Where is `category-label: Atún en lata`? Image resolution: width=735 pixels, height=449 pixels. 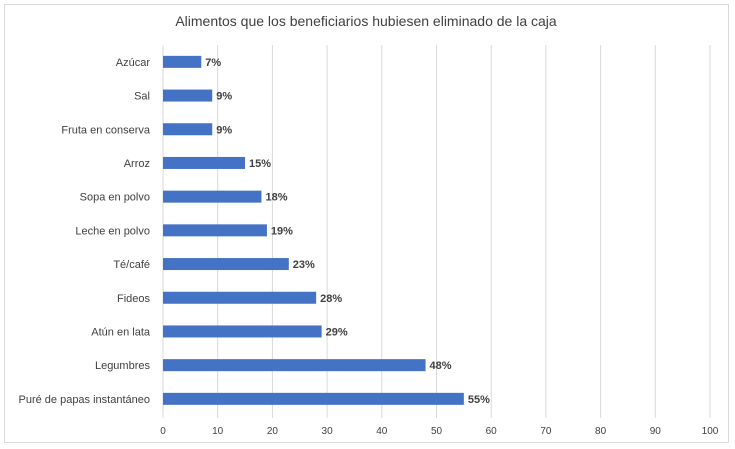
category-label: Atún en lata is located at coordinates (121, 332).